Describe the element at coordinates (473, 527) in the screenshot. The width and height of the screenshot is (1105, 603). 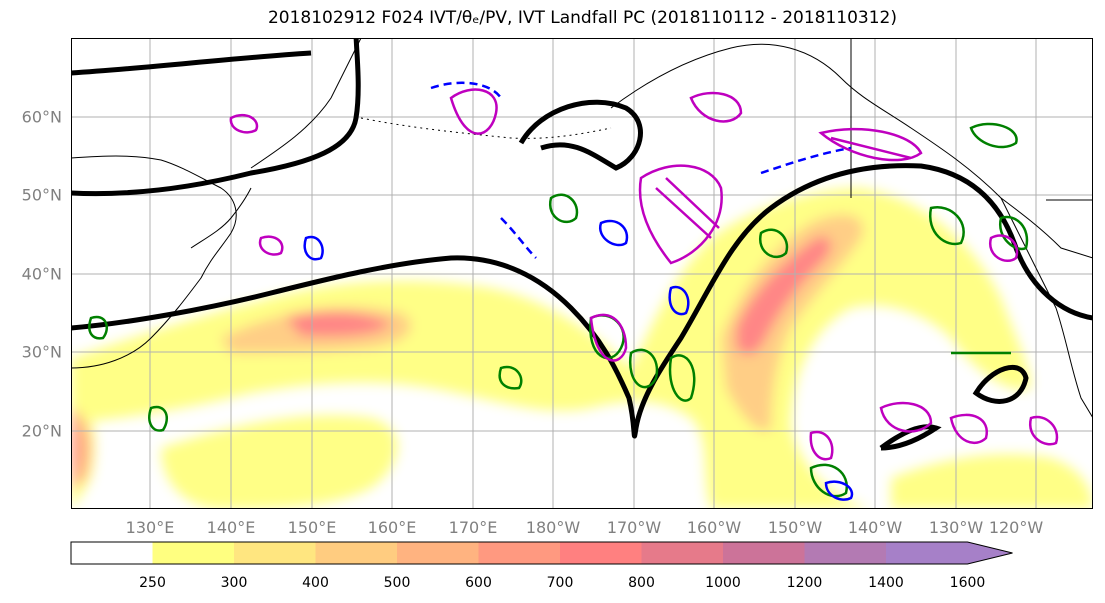
I see `lon-label-170e: 170°E` at that location.